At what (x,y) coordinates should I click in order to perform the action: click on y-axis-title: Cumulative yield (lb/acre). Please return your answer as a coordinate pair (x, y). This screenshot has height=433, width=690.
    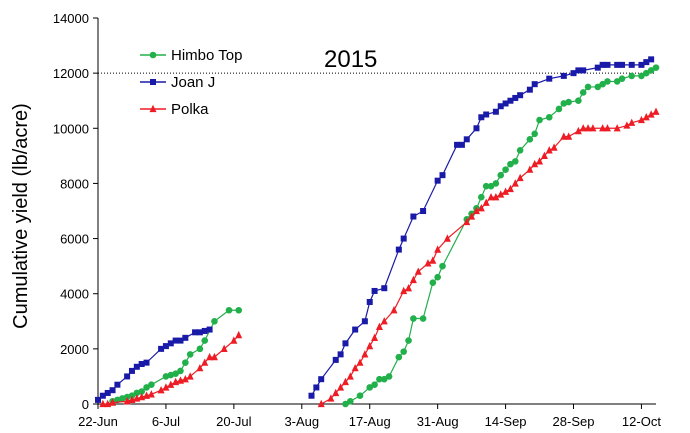
    Looking at the image, I should click on (21, 216).